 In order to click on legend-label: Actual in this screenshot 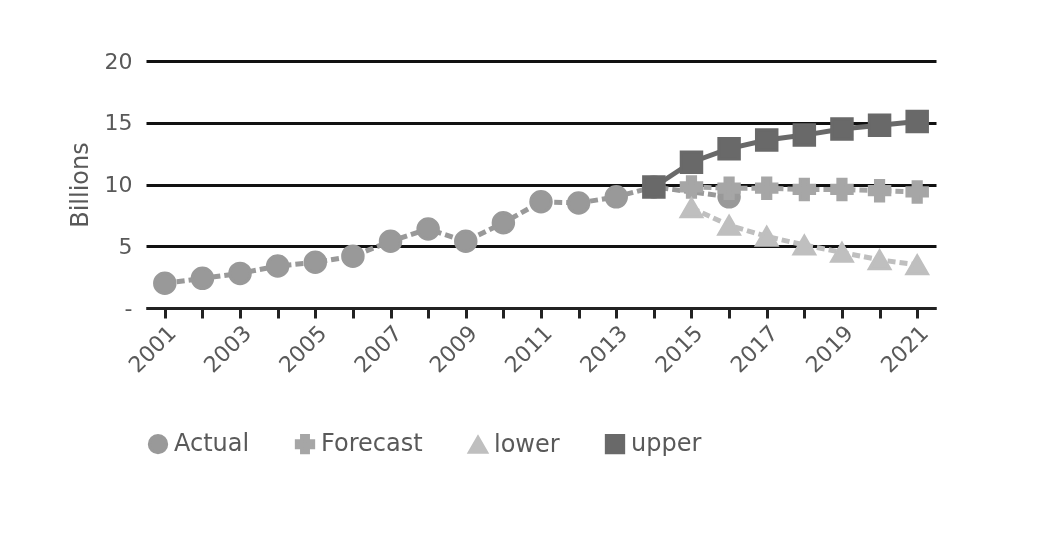, I will do `click(212, 443)`.